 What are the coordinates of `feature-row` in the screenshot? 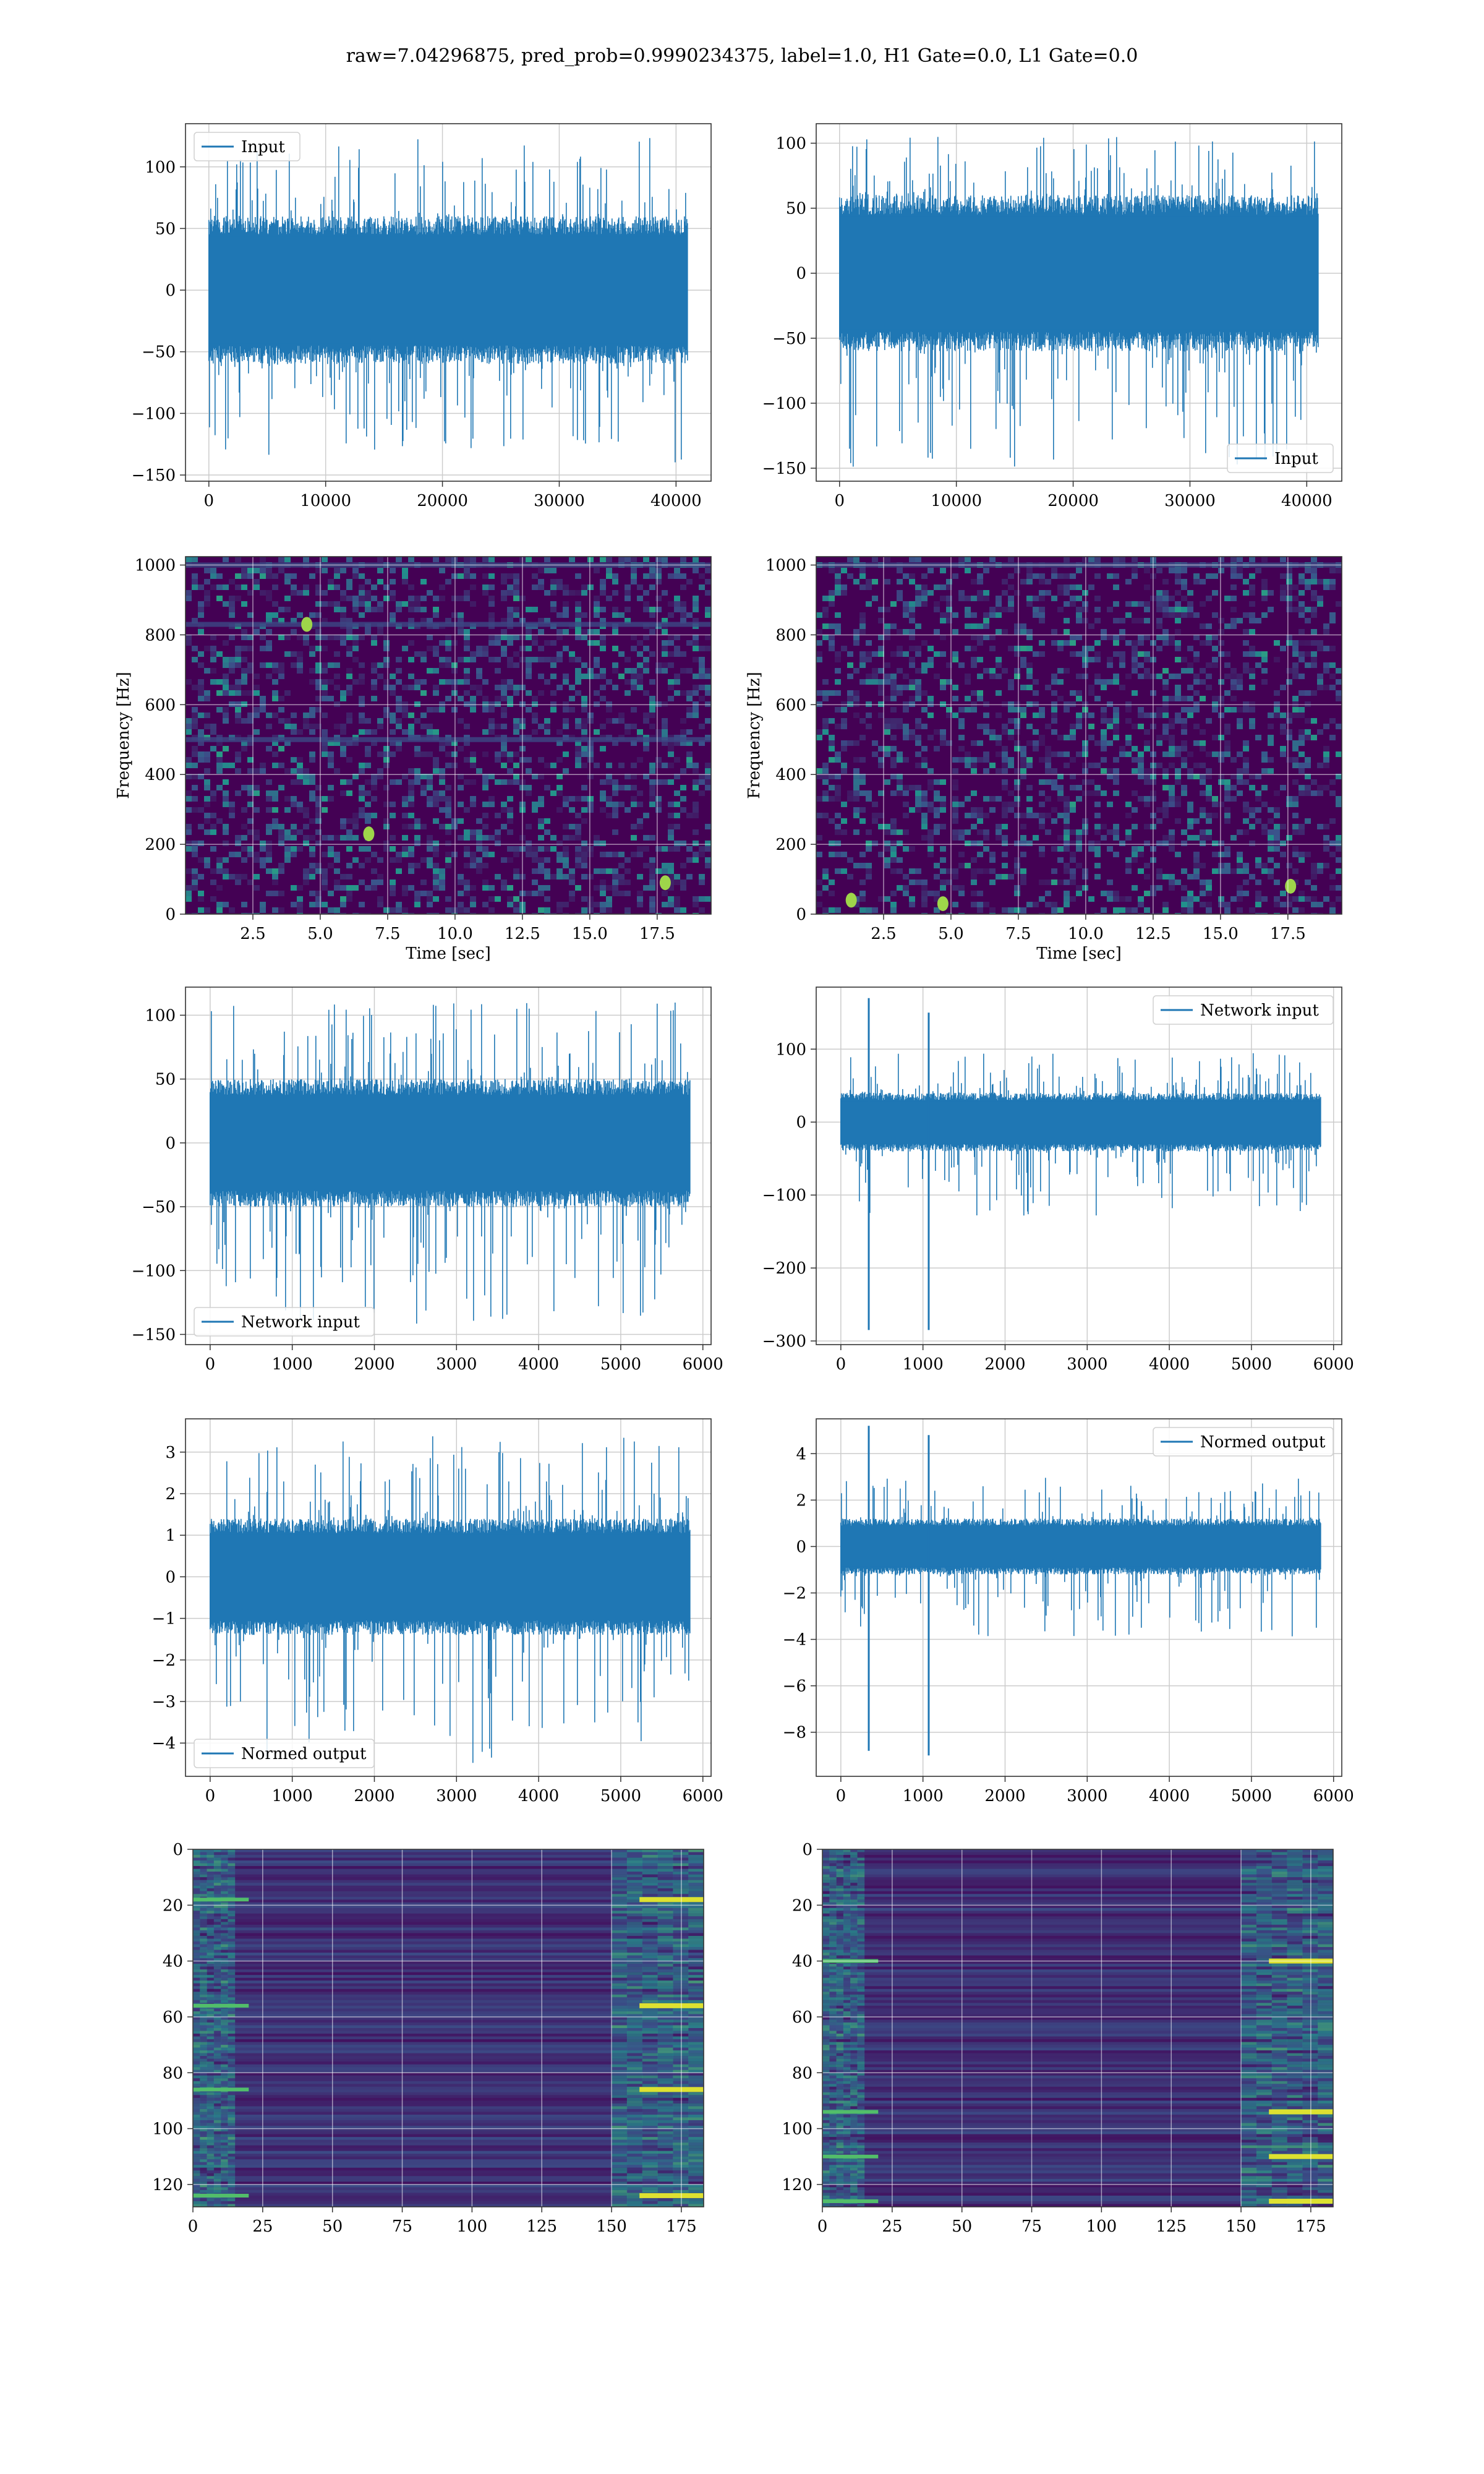 It's located at (448, 1909).